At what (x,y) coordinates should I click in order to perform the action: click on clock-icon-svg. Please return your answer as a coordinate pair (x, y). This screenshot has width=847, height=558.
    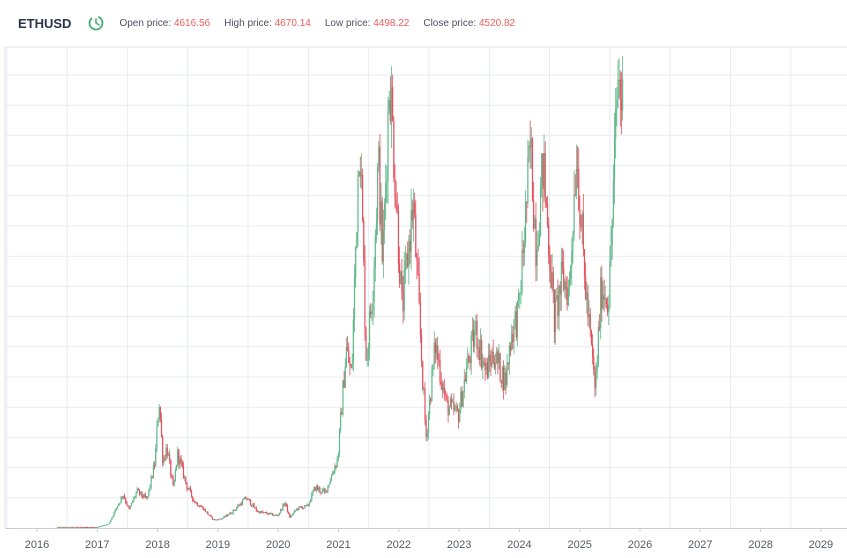
    Looking at the image, I should click on (96, 23).